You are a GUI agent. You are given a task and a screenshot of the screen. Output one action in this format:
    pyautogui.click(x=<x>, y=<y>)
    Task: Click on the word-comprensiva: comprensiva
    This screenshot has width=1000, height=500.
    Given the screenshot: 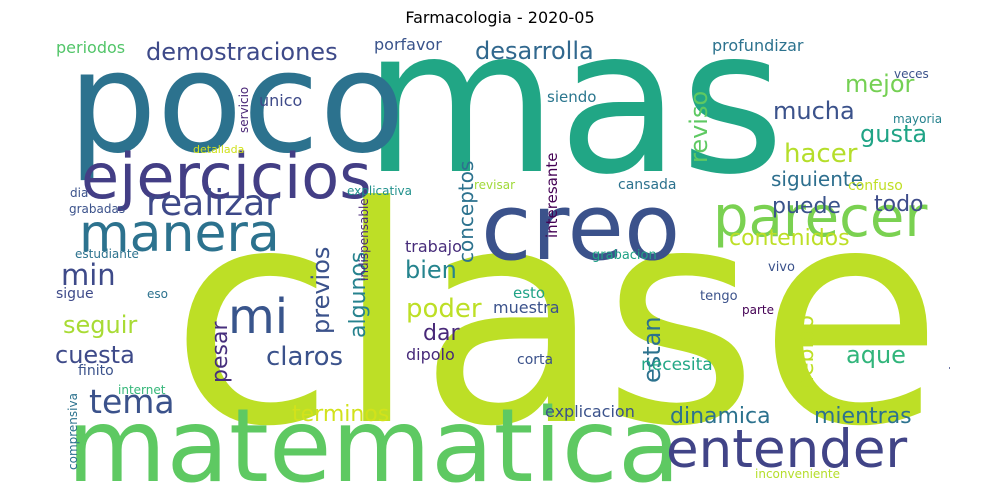 What is the action you would take?
    pyautogui.click(x=73, y=431)
    